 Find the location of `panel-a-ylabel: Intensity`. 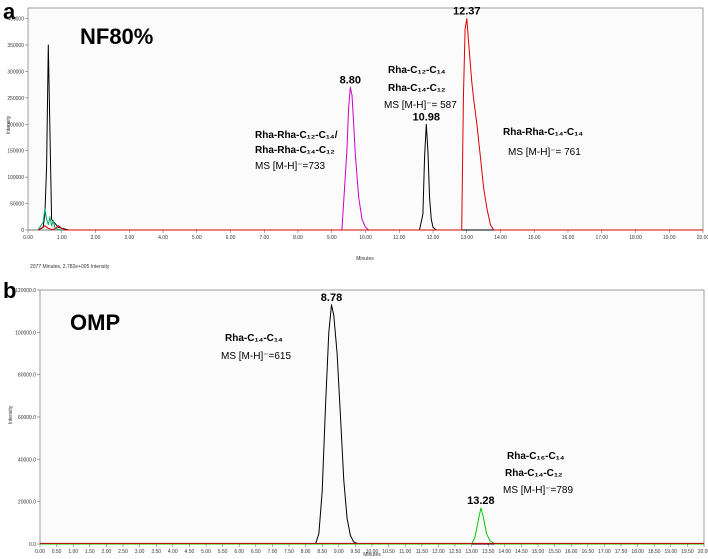

panel-a-ylabel: Intensity is located at coordinates (9, 124).